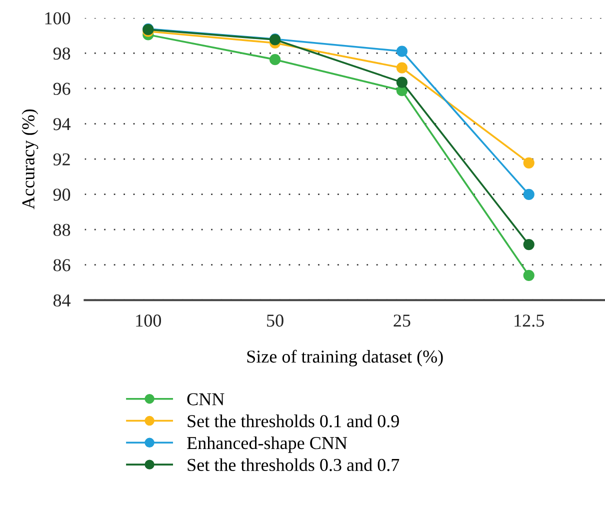 The width and height of the screenshot is (605, 513). What do you see at coordinates (30, 159) in the screenshot?
I see `y-axis-title: Accuracy (%)` at bounding box center [30, 159].